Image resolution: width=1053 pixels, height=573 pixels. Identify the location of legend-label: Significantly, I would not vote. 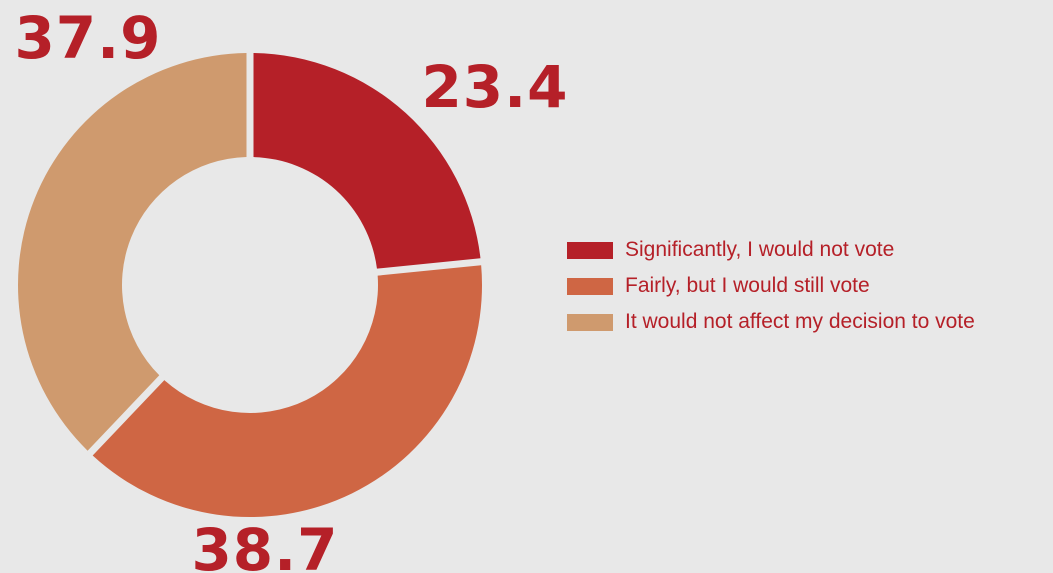
(760, 249).